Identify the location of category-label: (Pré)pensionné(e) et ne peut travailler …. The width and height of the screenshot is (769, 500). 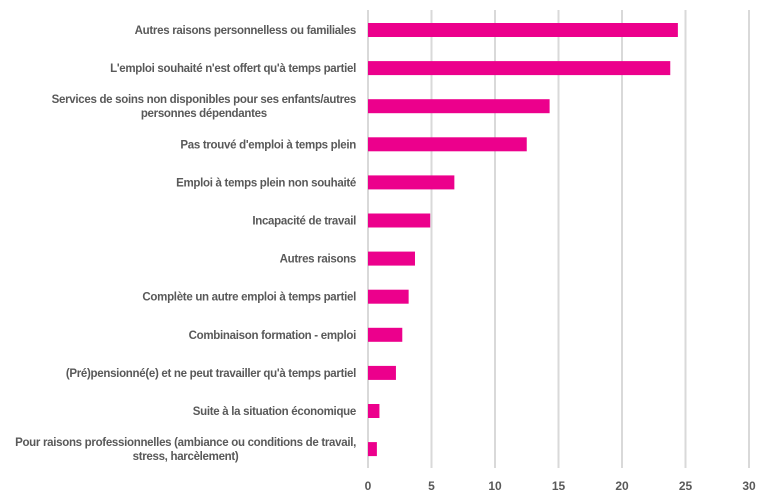
(211, 374).